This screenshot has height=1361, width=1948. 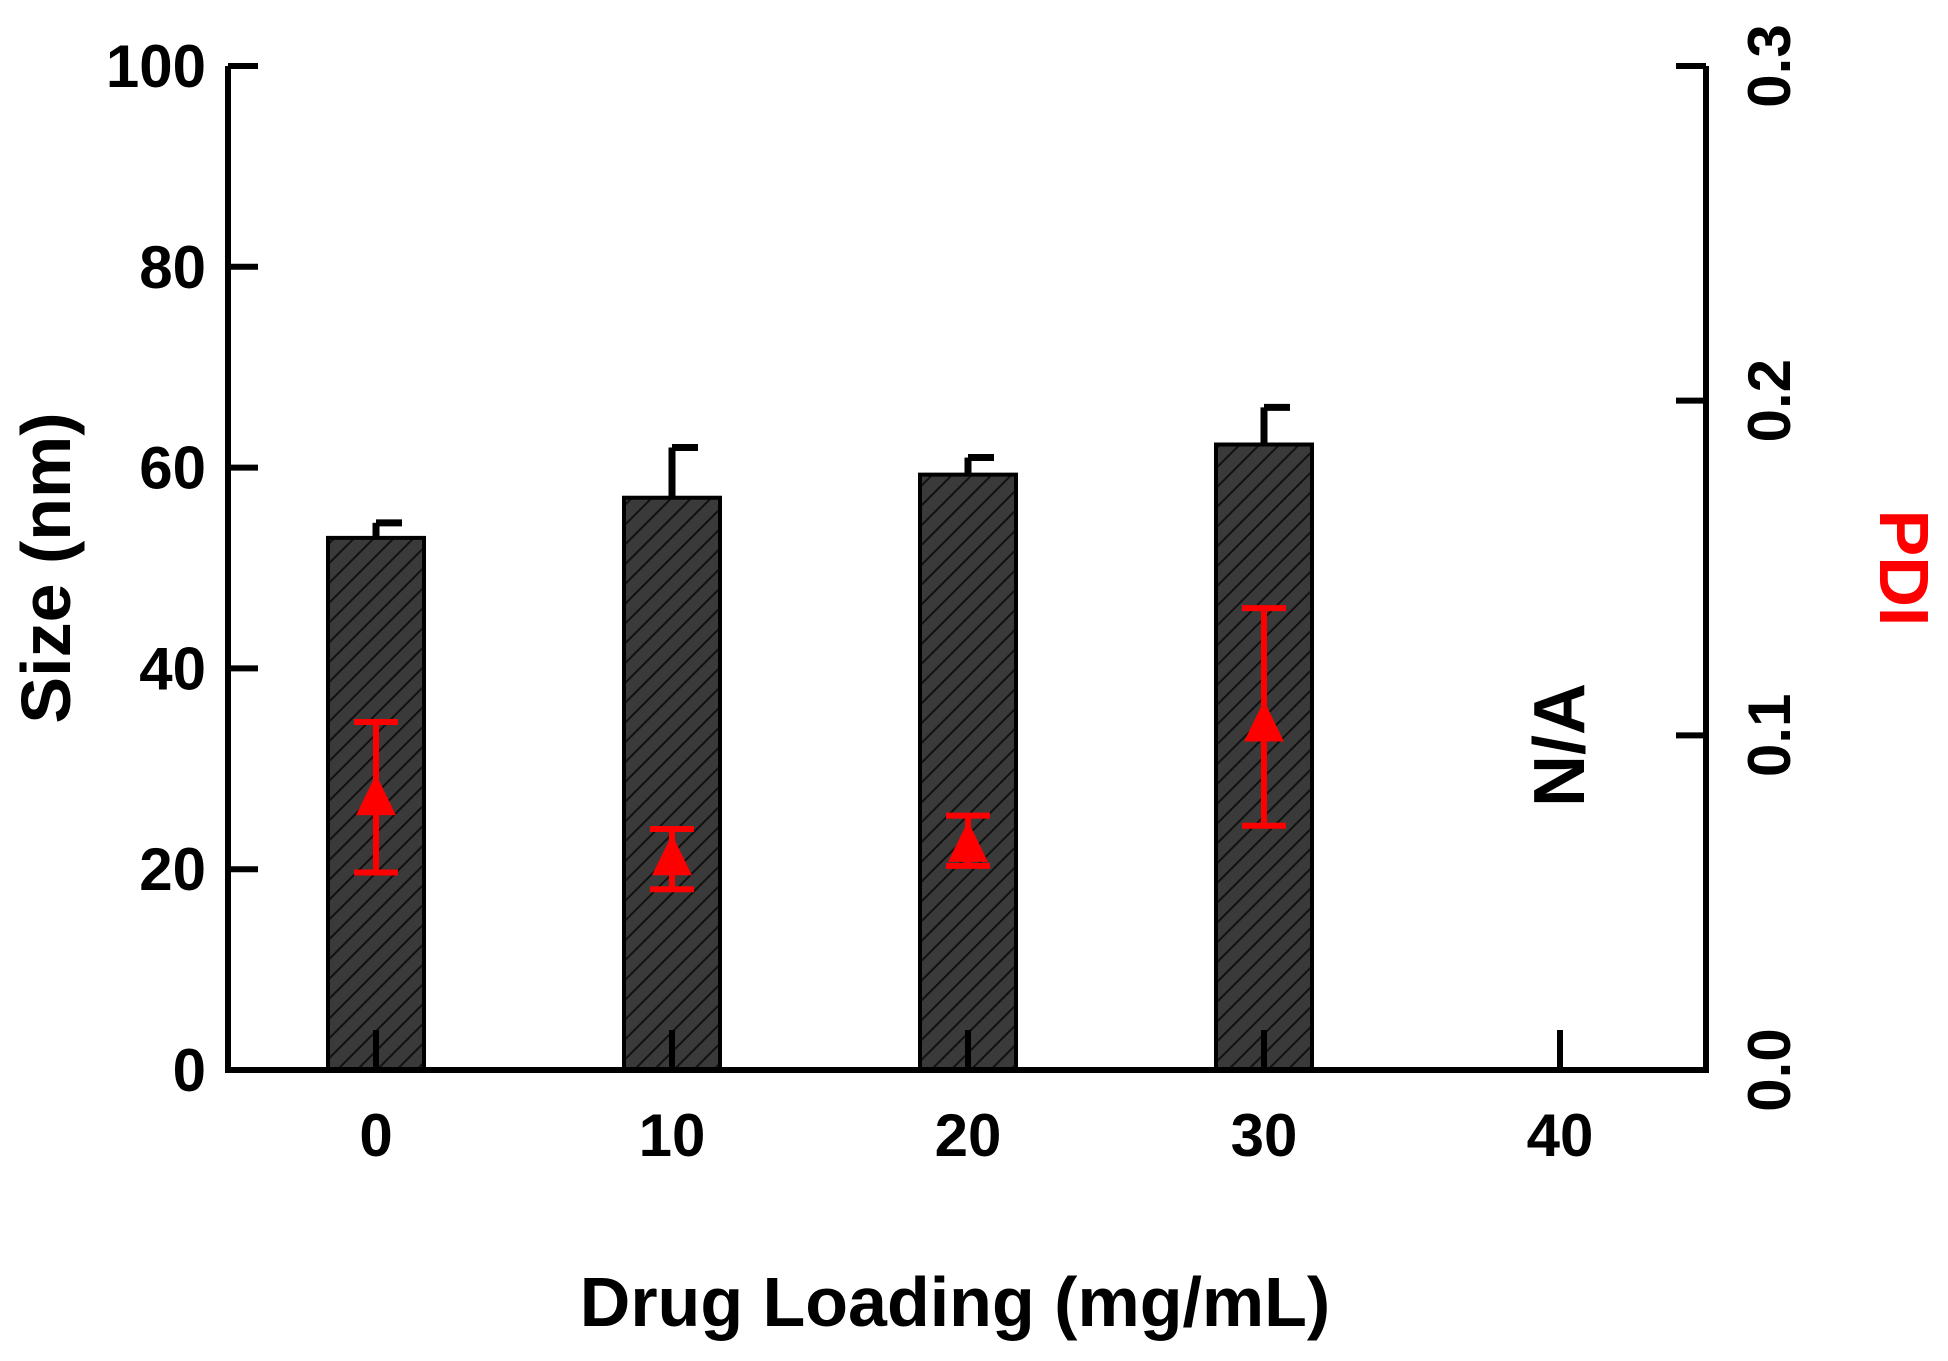 What do you see at coordinates (1560, 1135) in the screenshot?
I see `x-tick-label: 40` at bounding box center [1560, 1135].